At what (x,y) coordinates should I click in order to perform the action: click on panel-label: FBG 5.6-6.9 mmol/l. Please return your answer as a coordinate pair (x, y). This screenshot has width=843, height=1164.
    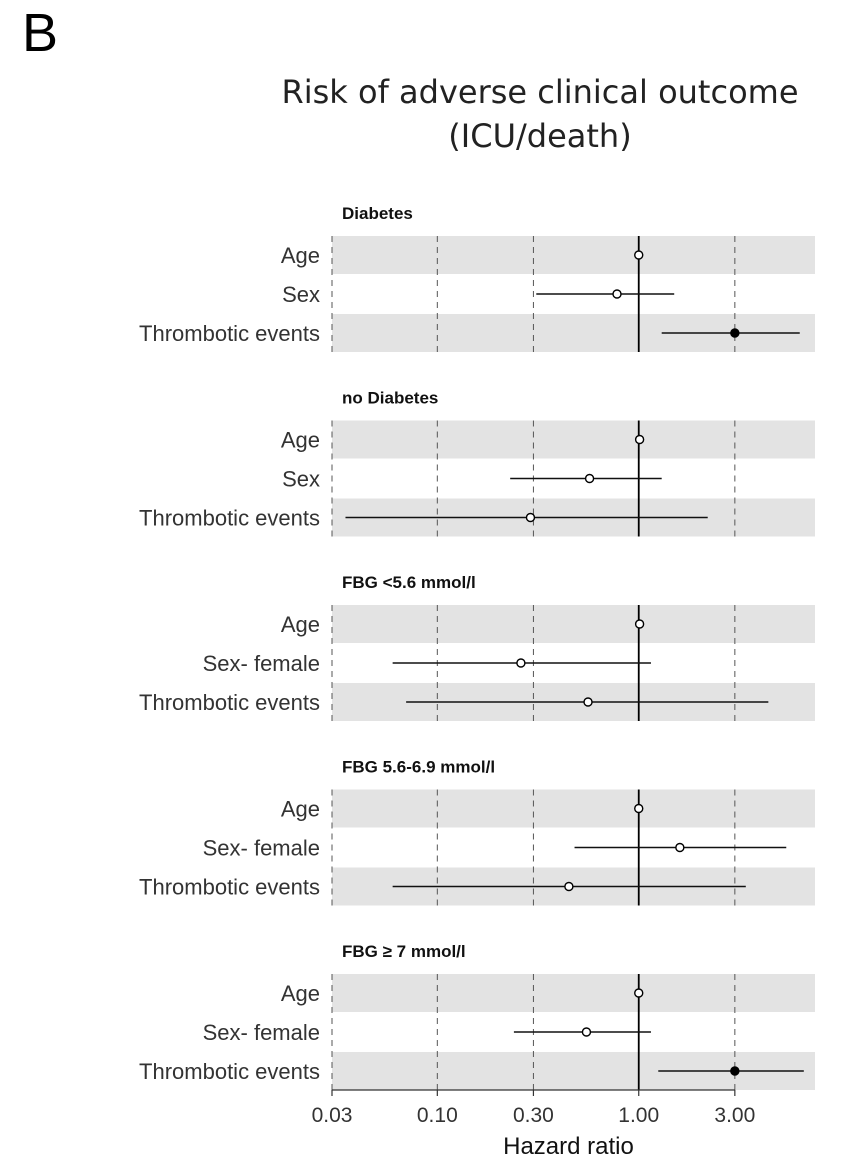
    Looking at the image, I should click on (418, 767).